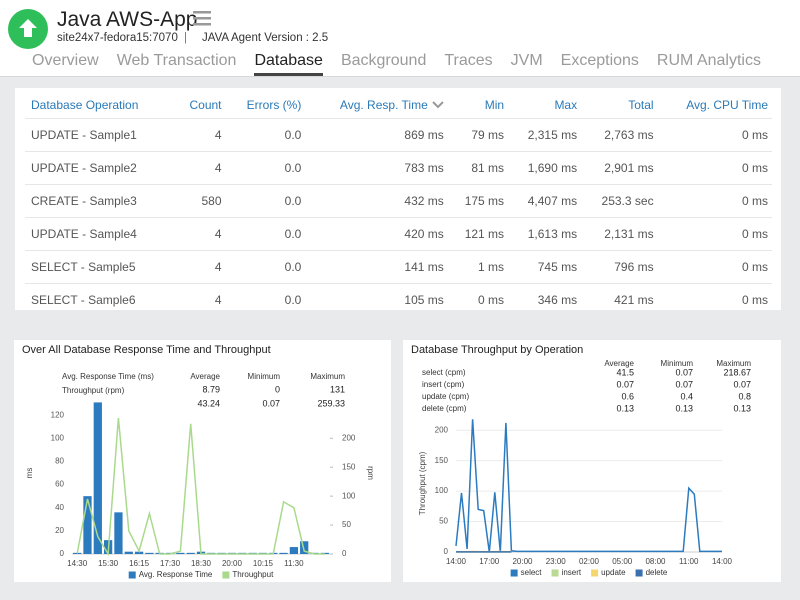 Image resolution: width=800 pixels, height=600 pixels. What do you see at coordinates (600, 64) in the screenshot?
I see `tab: Exceptions` at bounding box center [600, 64].